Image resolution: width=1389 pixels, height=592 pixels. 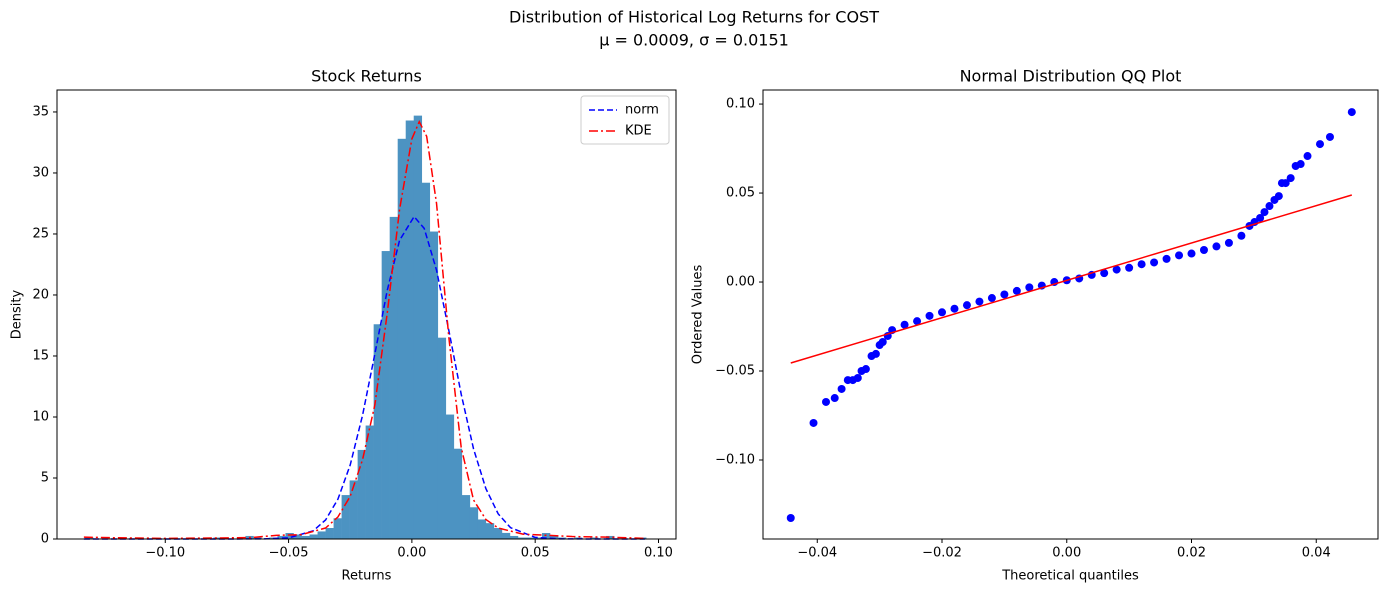 What do you see at coordinates (694, 40) in the screenshot?
I see `figure-subtitle: μ = 0.0009, σ = 0.0151` at bounding box center [694, 40].